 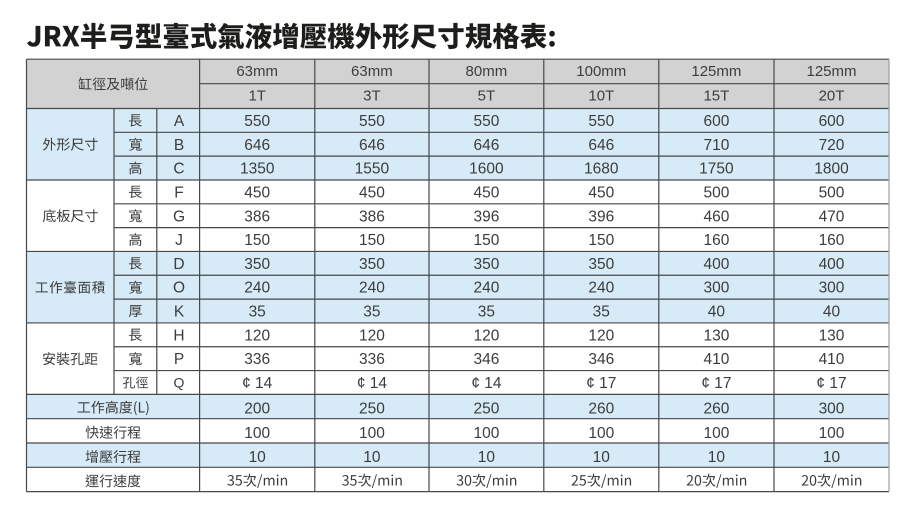 What do you see at coordinates (716, 169) in the screenshot?
I see `svg-text: 1750` at bounding box center [716, 169].